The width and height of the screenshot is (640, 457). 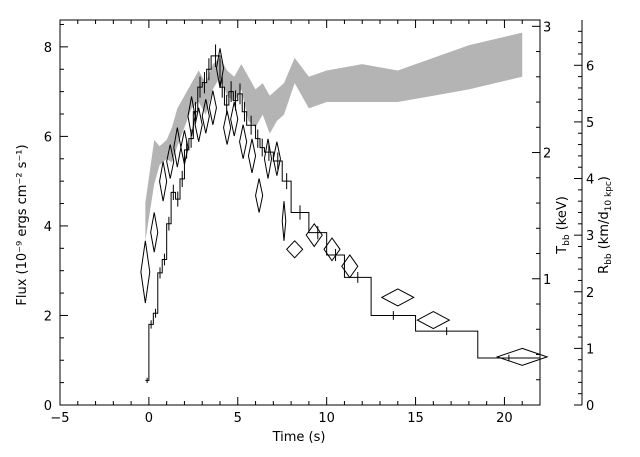 What do you see at coordinates (605, 225) in the screenshot?
I see `y-axis-title-radius: Rbb (km/d10 kpc)` at bounding box center [605, 225].